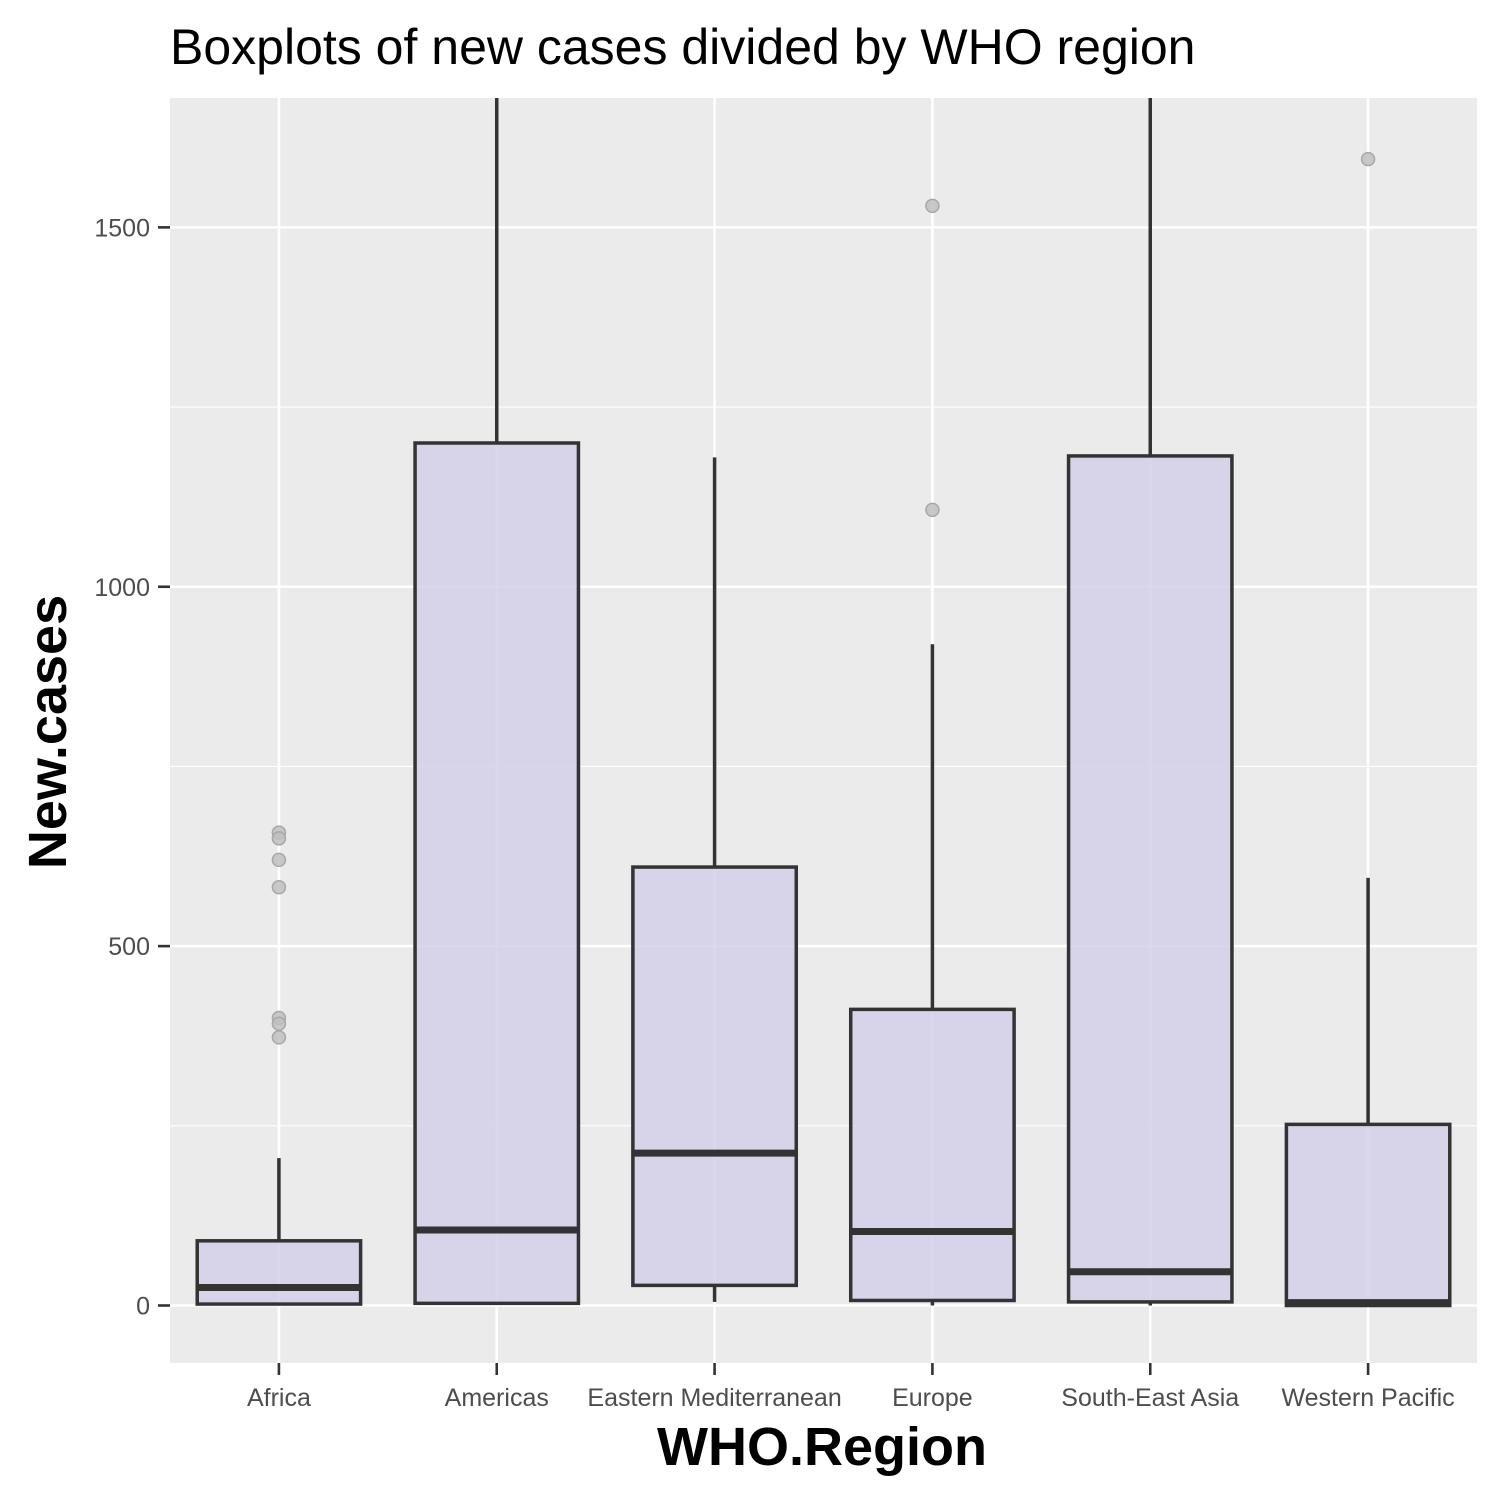 The height and width of the screenshot is (1500, 1500). I want to click on box-eastern-mediterranean, so click(715, 879).